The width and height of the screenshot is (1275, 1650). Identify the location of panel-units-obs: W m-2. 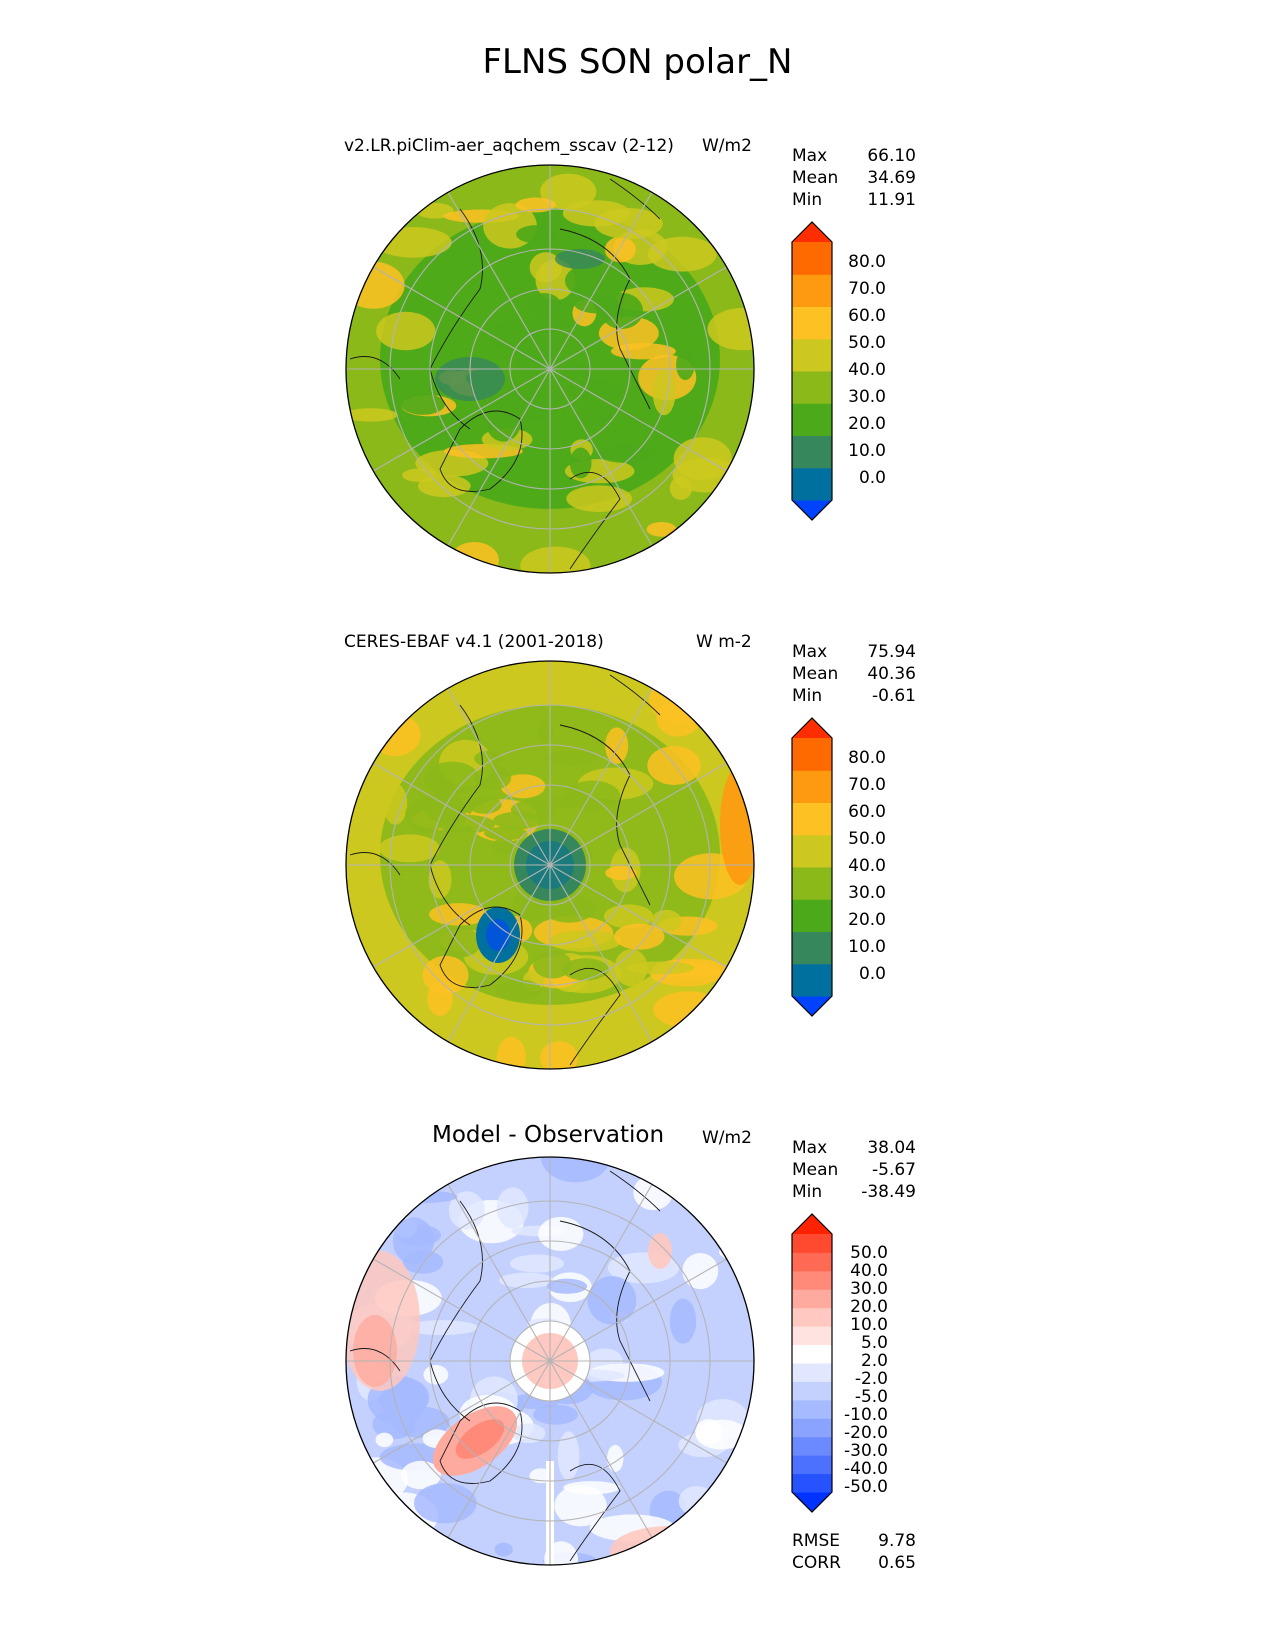
(724, 642).